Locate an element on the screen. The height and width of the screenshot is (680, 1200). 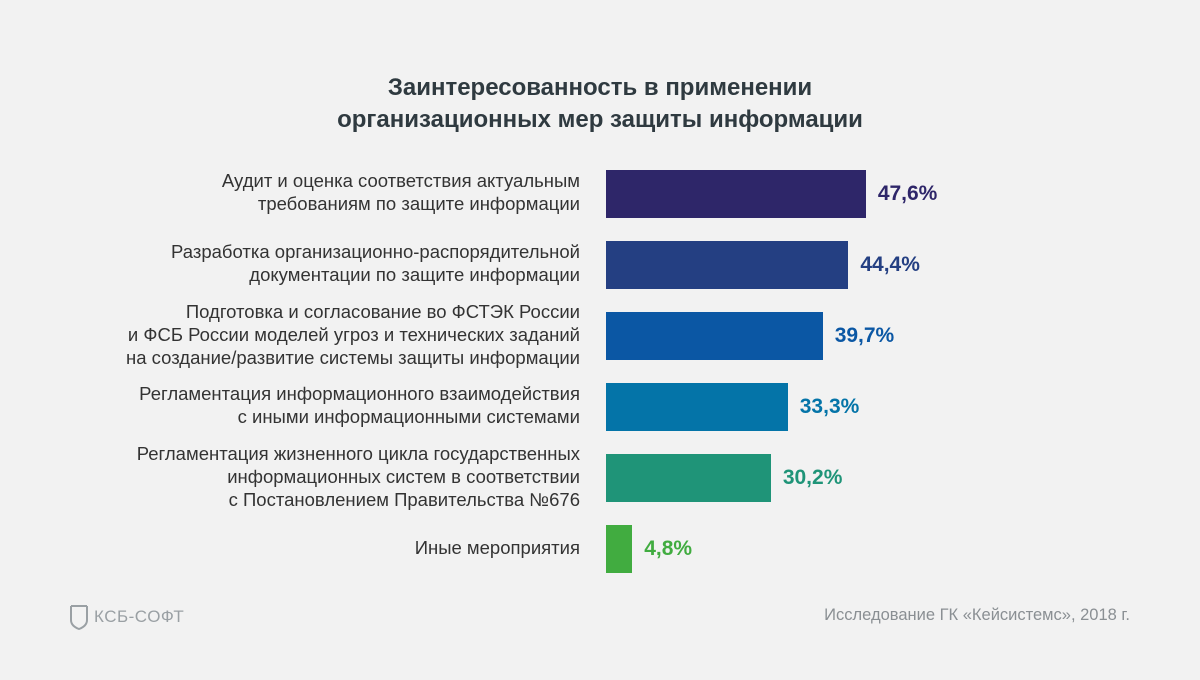
category-label: Иные мероприятия is located at coordinates (300, 547).